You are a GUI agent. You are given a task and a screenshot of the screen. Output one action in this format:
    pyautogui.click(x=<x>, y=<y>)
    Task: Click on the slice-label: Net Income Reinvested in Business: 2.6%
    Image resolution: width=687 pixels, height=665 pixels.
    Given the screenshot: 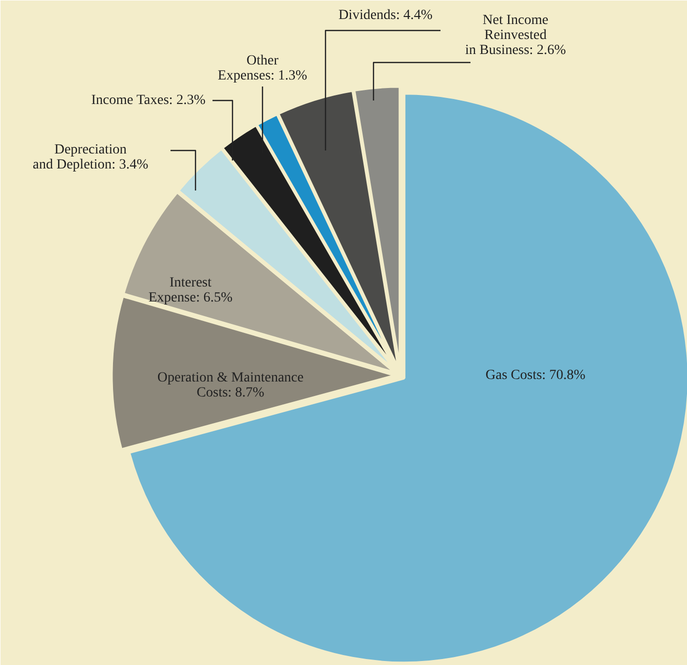 What is the action you would take?
    pyautogui.click(x=515, y=35)
    